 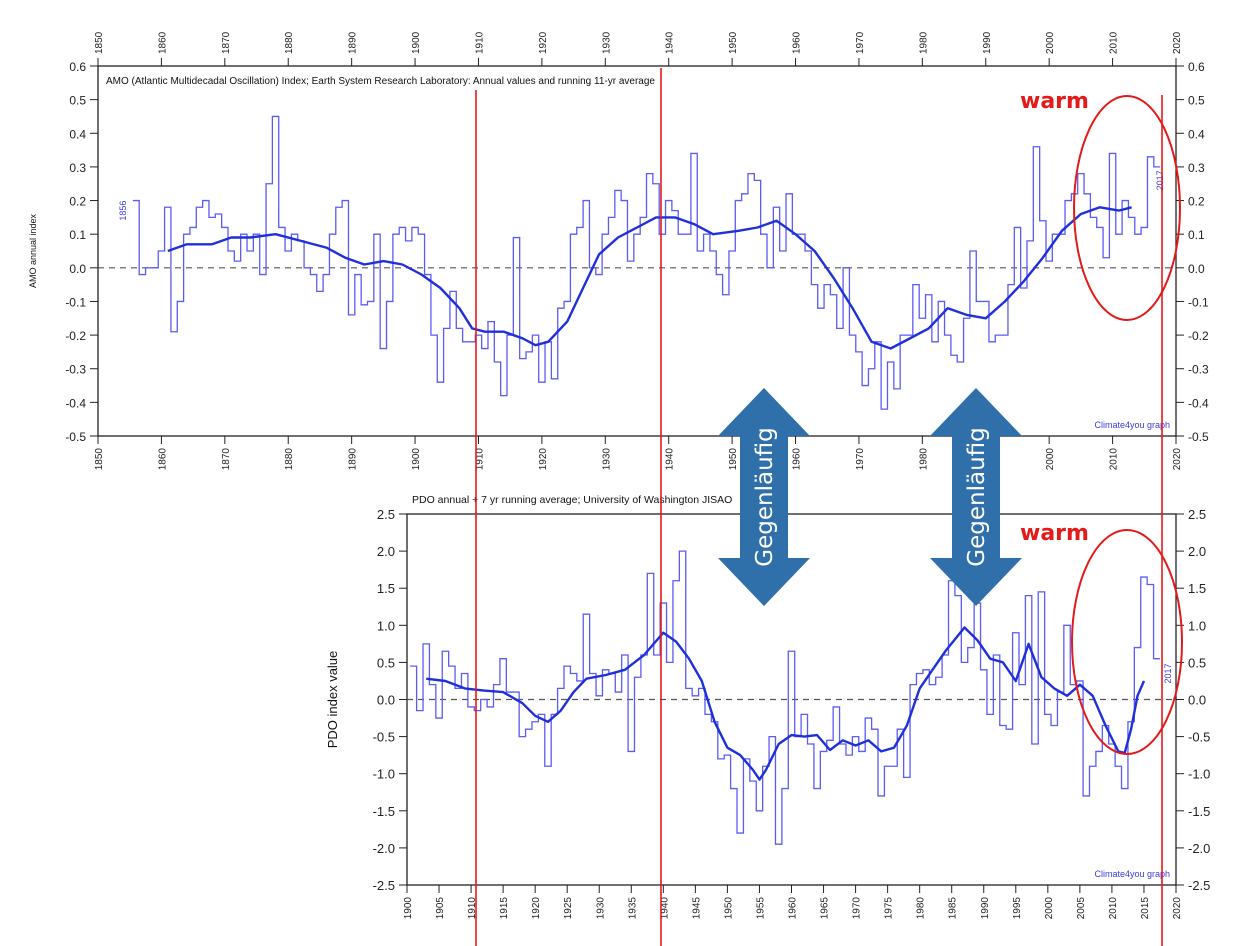 What do you see at coordinates (353, 459) in the screenshot?
I see `x-tick-label-bottom: 1890` at bounding box center [353, 459].